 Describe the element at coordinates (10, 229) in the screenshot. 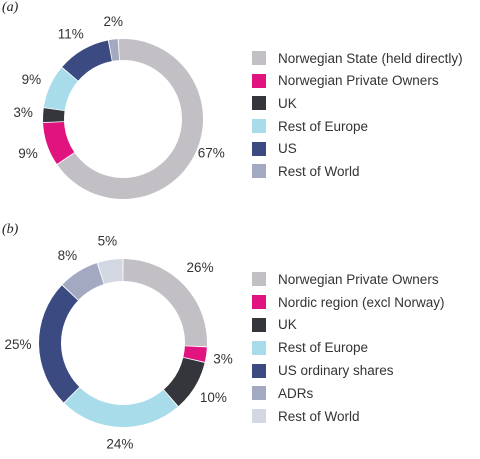

I see `panel-label-b: (b)` at that location.